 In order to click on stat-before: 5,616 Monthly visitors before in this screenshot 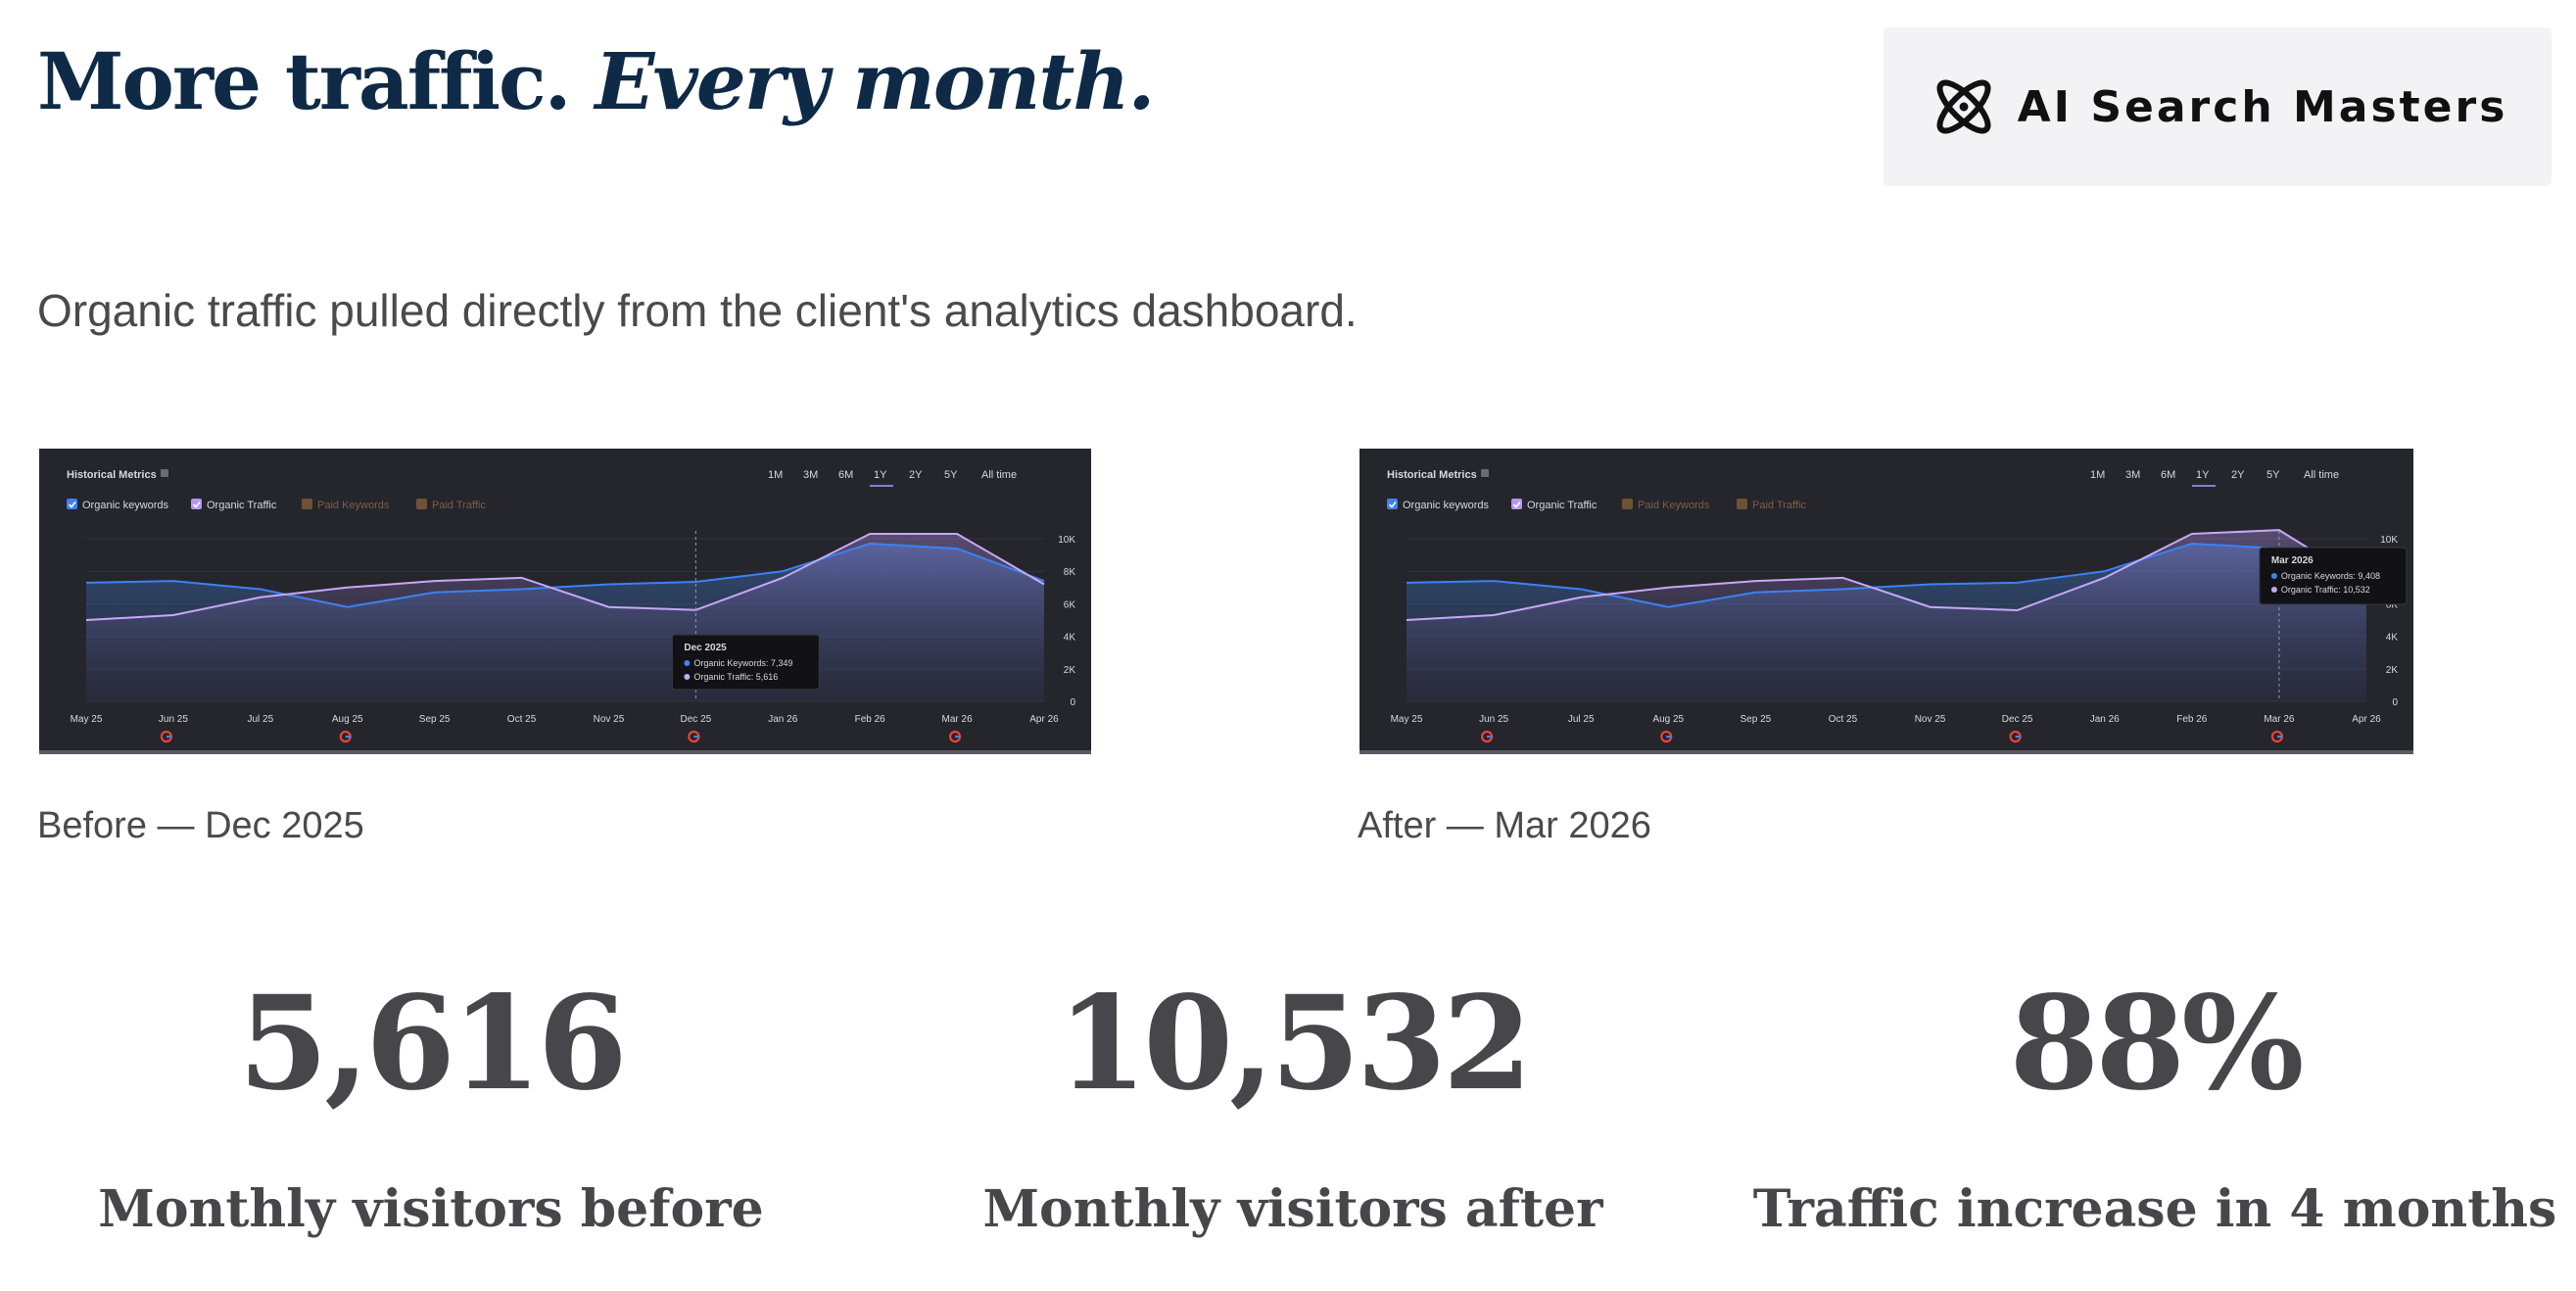, I will do `click(431, 1104)`.